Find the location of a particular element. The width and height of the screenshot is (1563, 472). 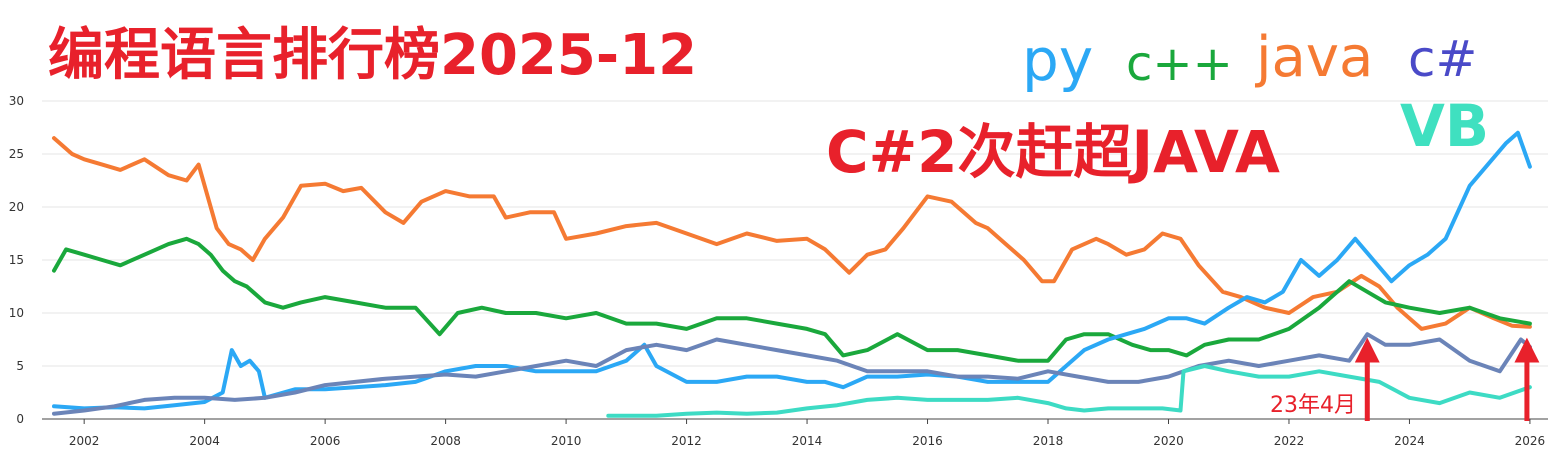

x-tick-label-2026: 2026 is located at coordinates (1530, 441).